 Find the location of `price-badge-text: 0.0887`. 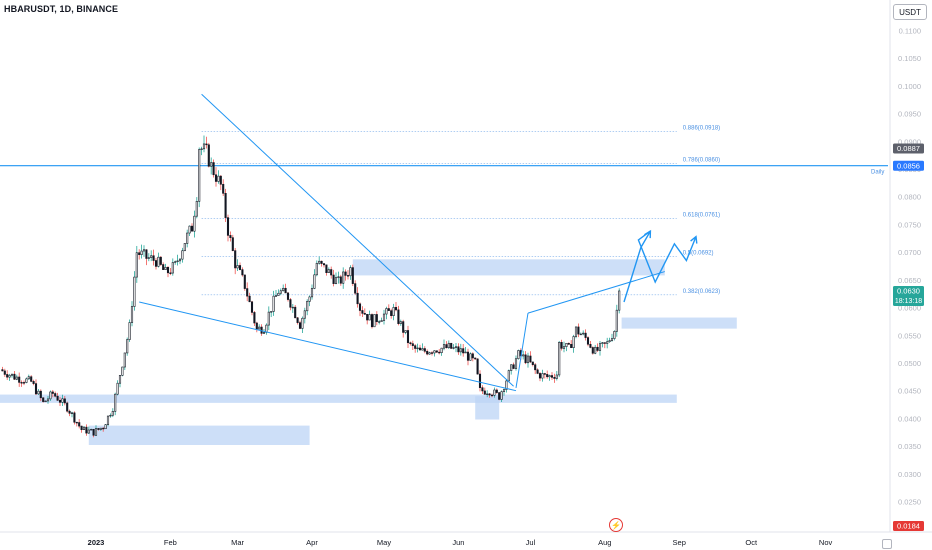

price-badge-text: 0.0887 is located at coordinates (908, 148).